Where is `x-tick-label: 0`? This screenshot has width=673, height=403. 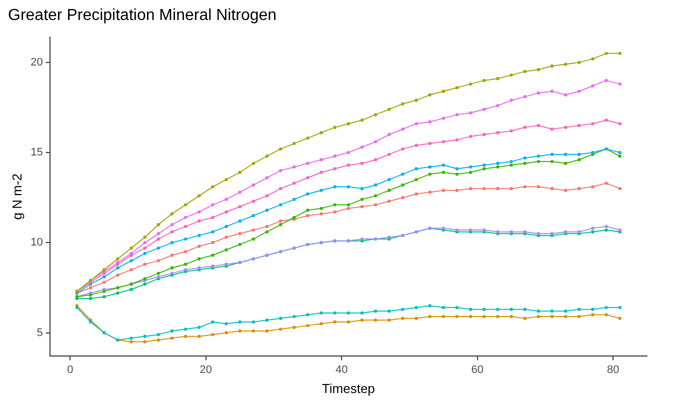
x-tick-label: 0 is located at coordinates (70, 370).